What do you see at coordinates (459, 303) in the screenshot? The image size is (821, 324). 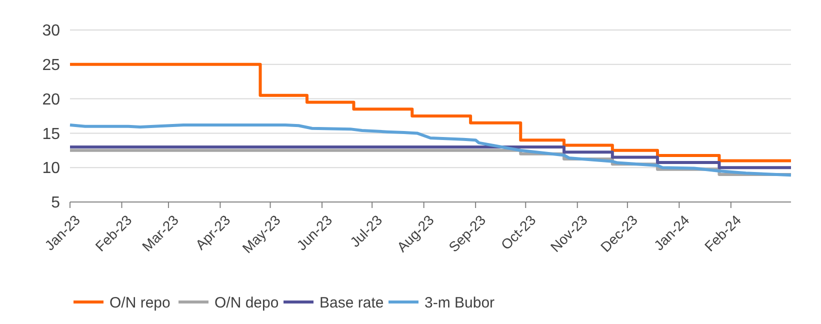 I see `legend-label: 3-m Bubor` at bounding box center [459, 303].